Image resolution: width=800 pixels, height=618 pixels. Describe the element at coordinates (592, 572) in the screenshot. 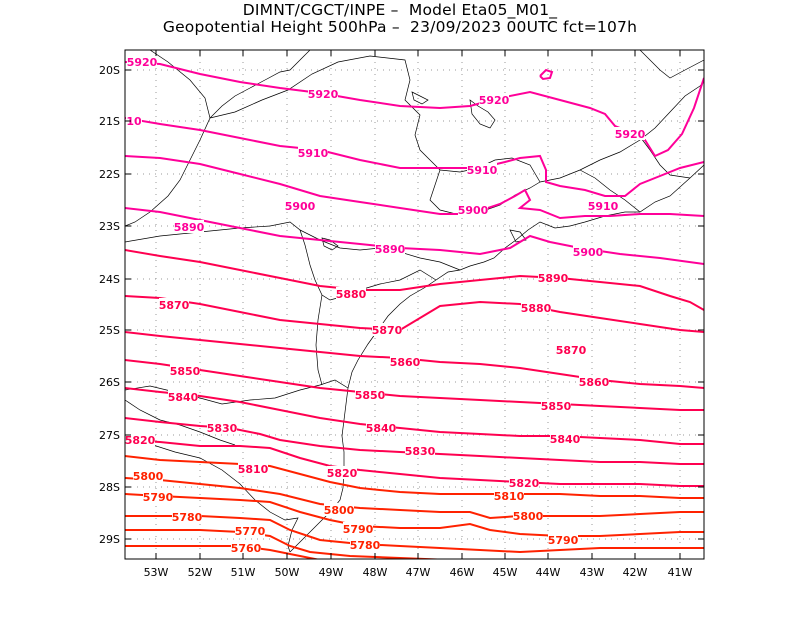

I see `lon-tick-label: 43W` at that location.